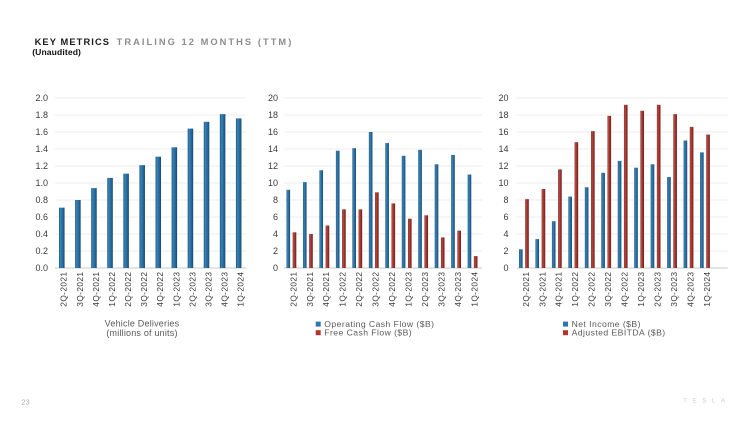  What do you see at coordinates (41, 251) in the screenshot?
I see `svg-text: 0.2` at bounding box center [41, 251].